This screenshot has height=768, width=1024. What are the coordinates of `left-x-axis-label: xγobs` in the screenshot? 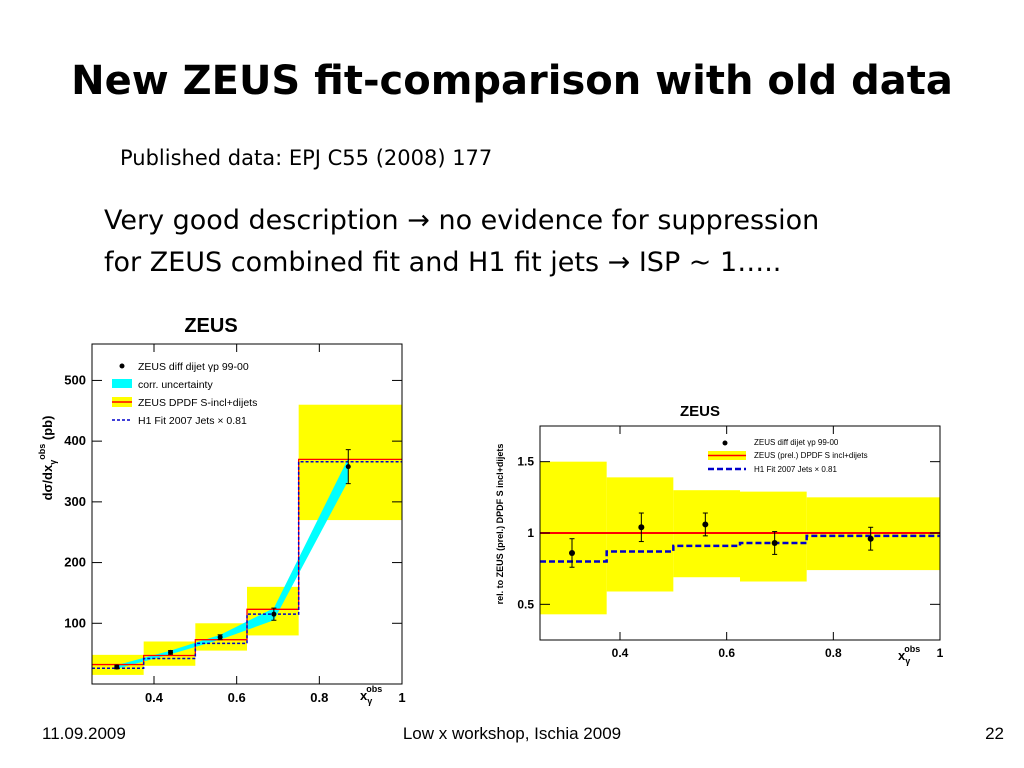 It's located at (371, 695).